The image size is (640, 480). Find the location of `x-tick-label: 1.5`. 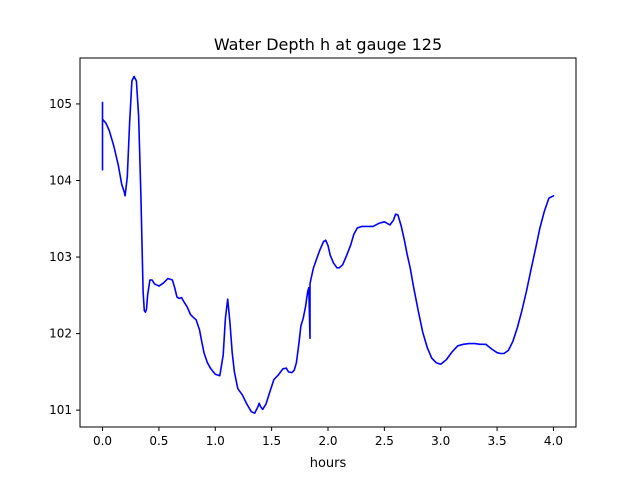

x-tick-label: 1.5 is located at coordinates (271, 441).